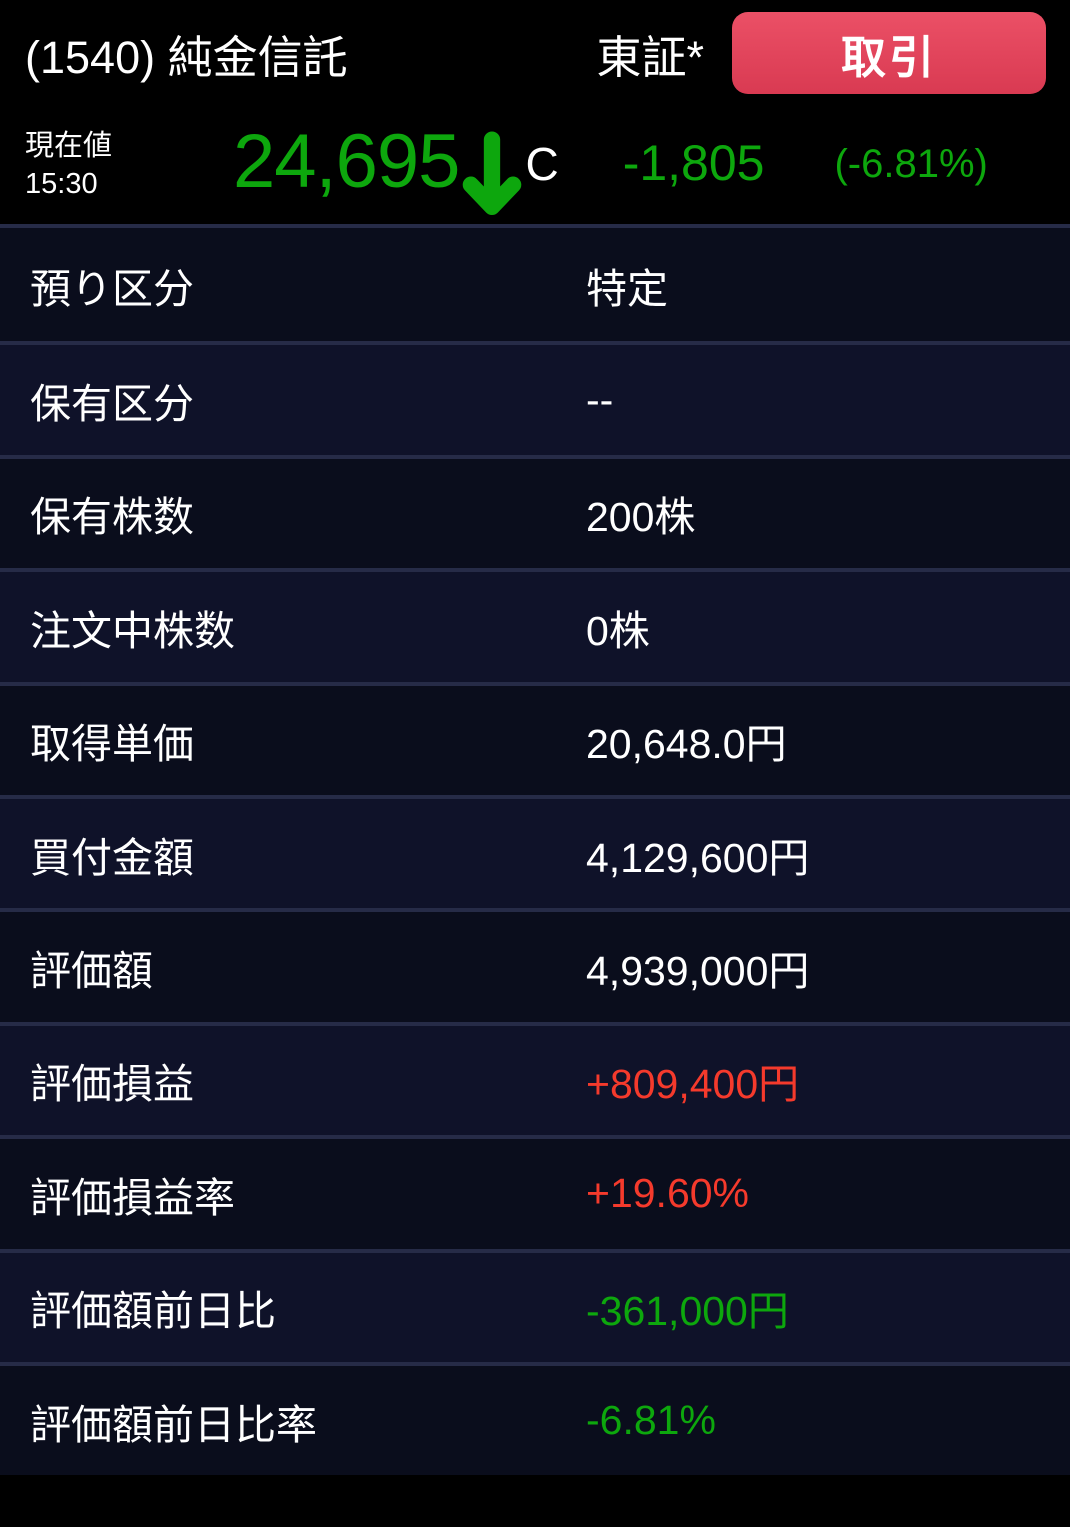 This screenshot has width=1070, height=1527. I want to click on row-value: 20,648.0円, so click(686, 744).